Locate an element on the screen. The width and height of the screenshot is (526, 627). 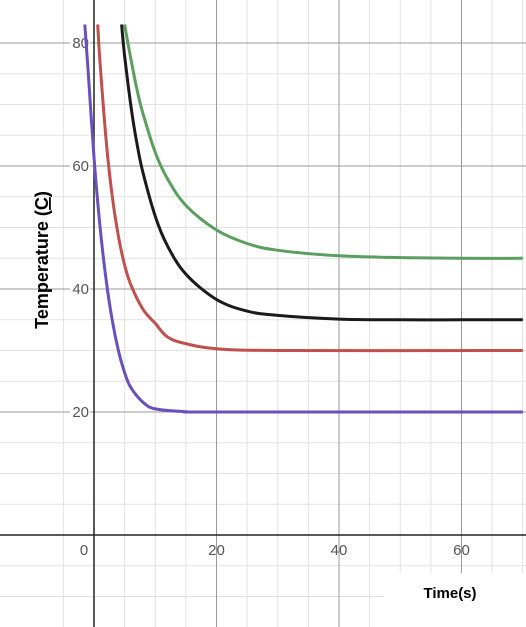
y-tick-label: 20 is located at coordinates (80, 412).